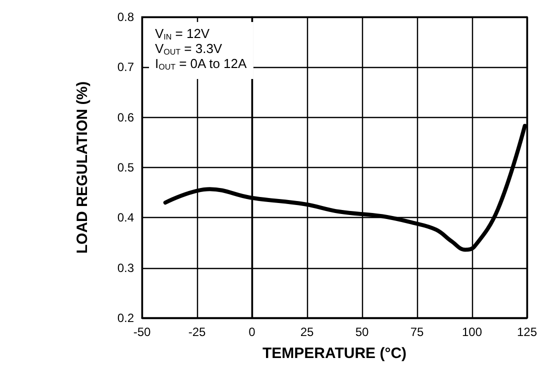  Describe the element at coordinates (472, 332) in the screenshot. I see `x-tick-label: 100` at that location.